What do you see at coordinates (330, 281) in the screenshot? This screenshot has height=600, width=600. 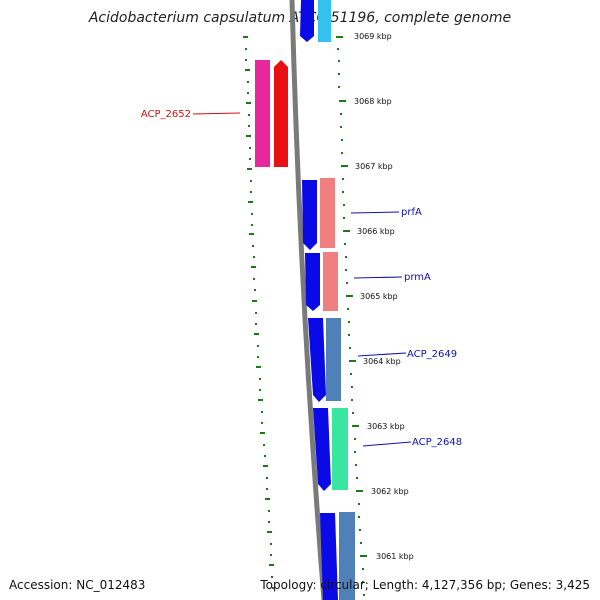 I see `gene-prma` at bounding box center [330, 281].